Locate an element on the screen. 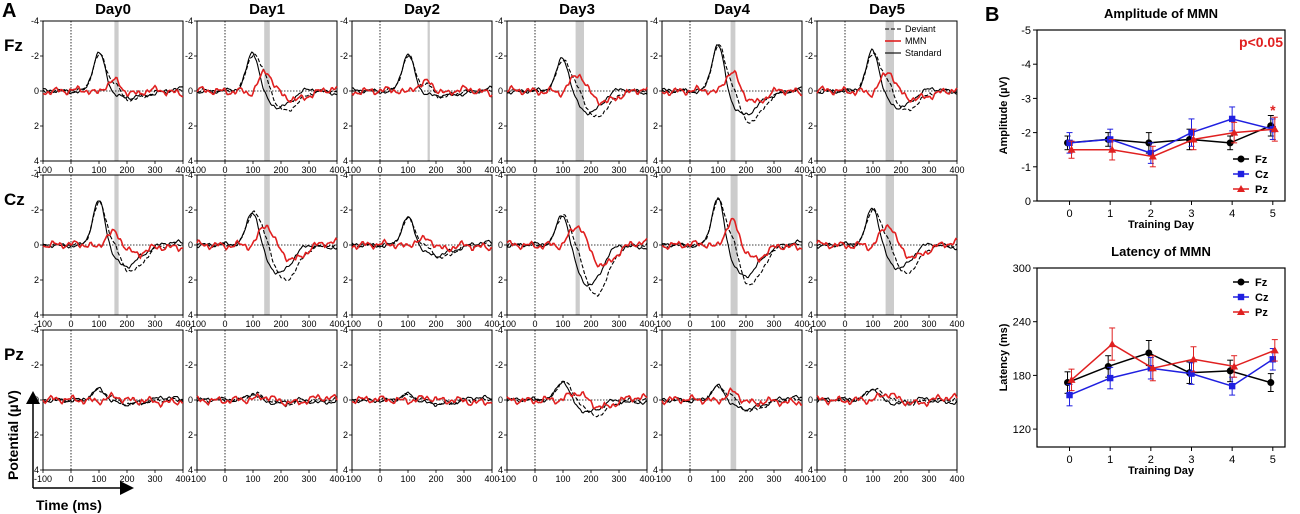 This screenshot has width=1300, height=514. axis-arrow-x-label: Time (ms) is located at coordinates (69, 505).